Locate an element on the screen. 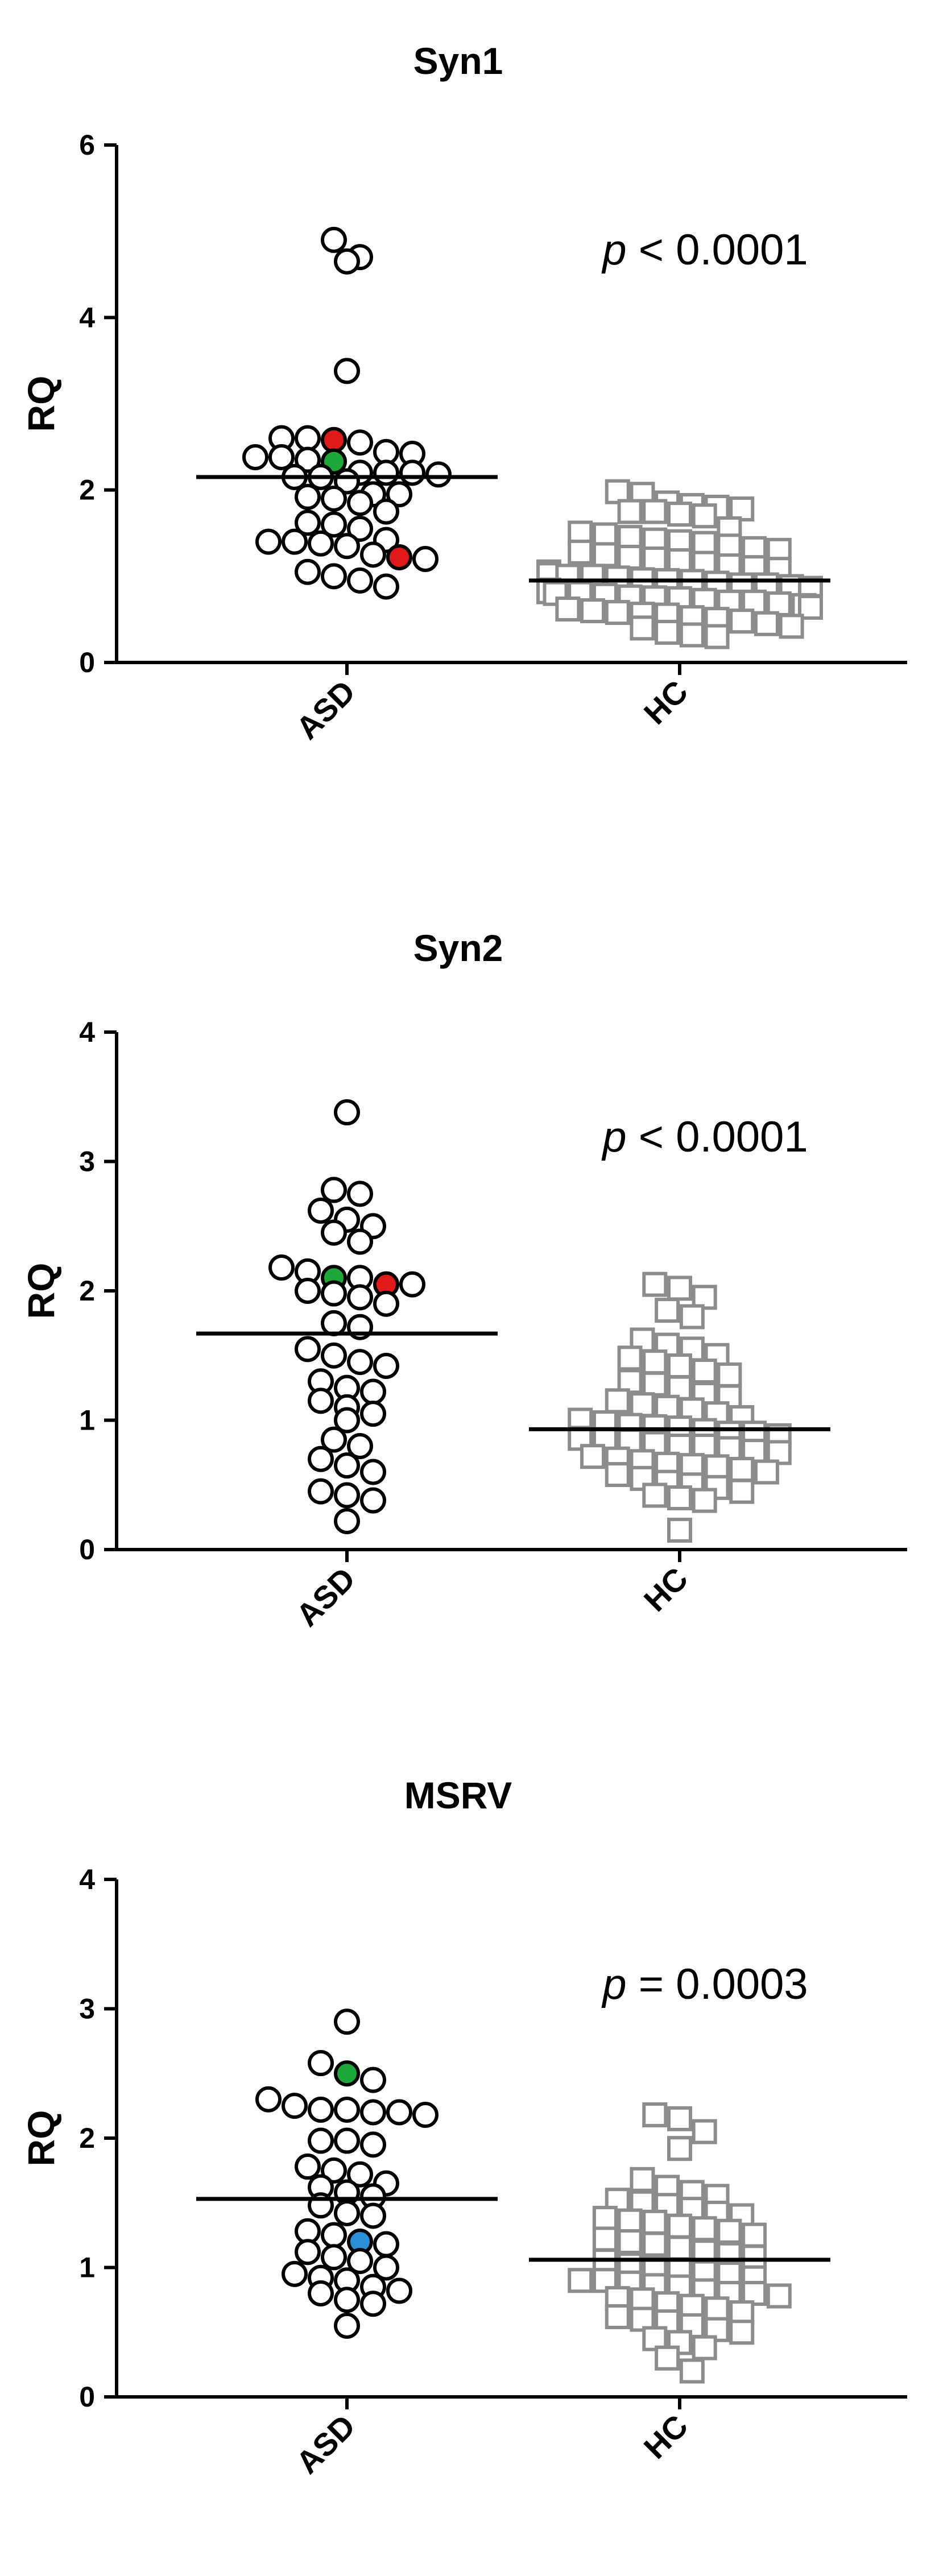 The width and height of the screenshot is (939, 2576). p-symbol: p is located at coordinates (613, 1137).